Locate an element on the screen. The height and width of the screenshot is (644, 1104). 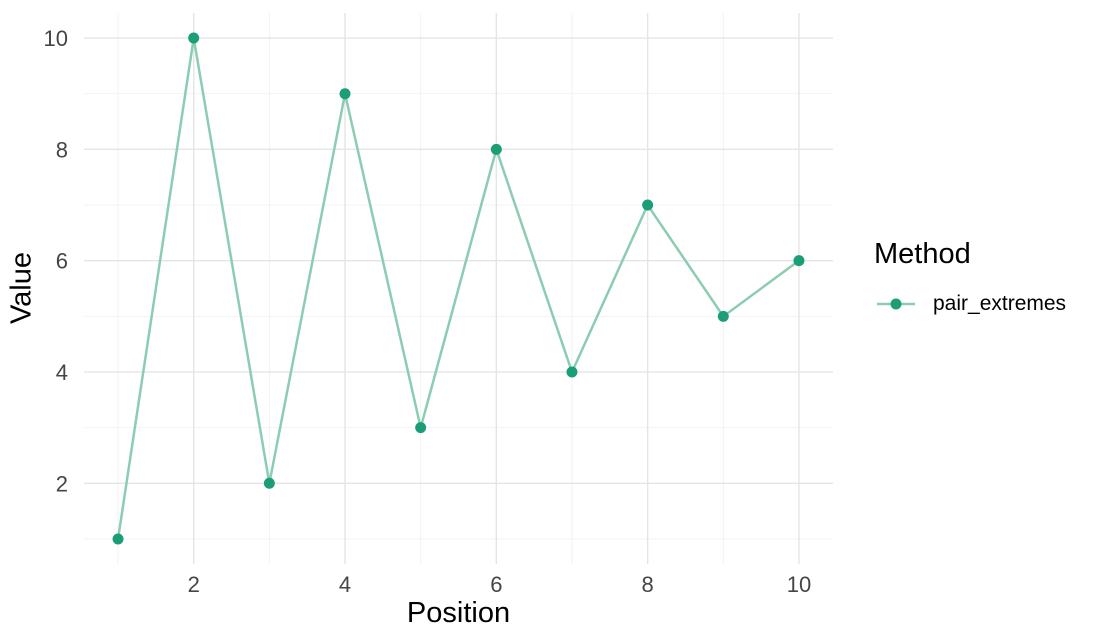
x-tick-label: 10 is located at coordinates (799, 584).